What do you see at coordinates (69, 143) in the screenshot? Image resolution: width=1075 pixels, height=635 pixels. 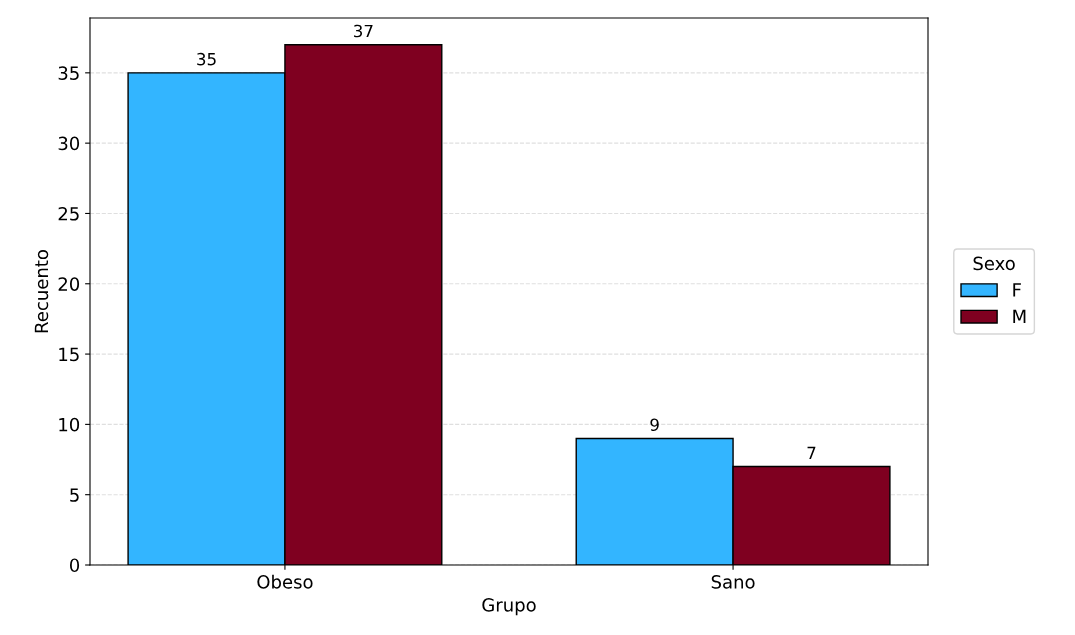 I see `y-tick-label: 30` at bounding box center [69, 143].